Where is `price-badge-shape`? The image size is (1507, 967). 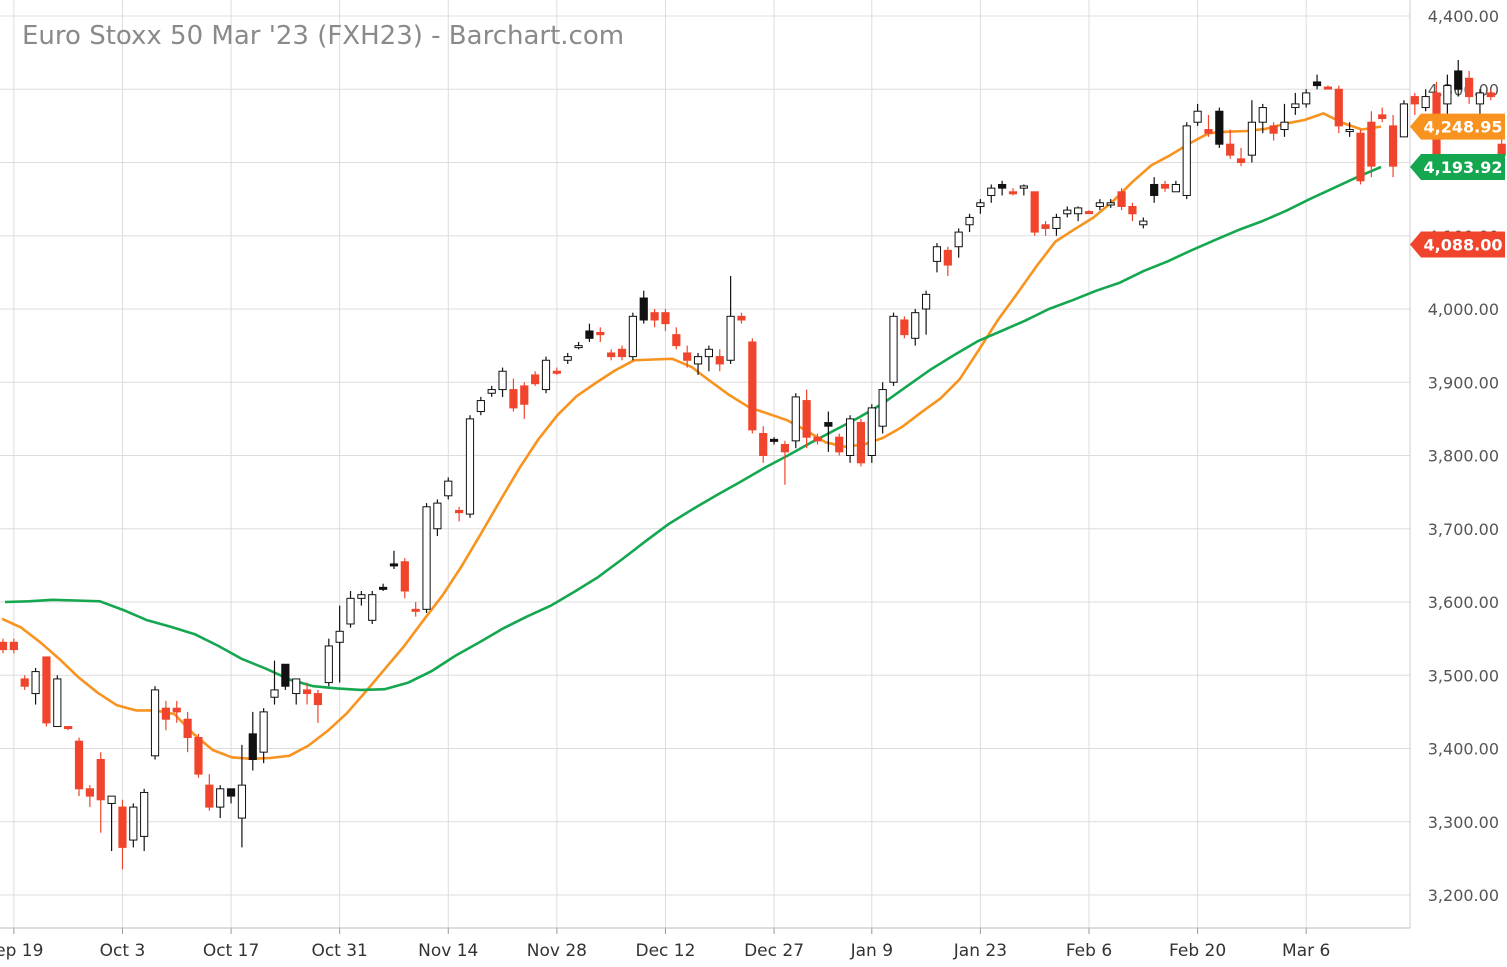
price-badge-shape is located at coordinates (1457, 166).